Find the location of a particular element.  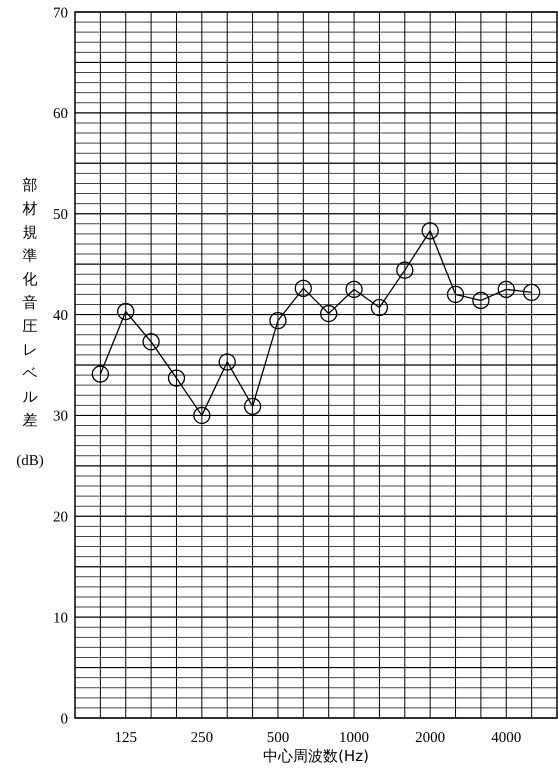

x-axis-title: 中心周波数(Hz) is located at coordinates (316, 756).